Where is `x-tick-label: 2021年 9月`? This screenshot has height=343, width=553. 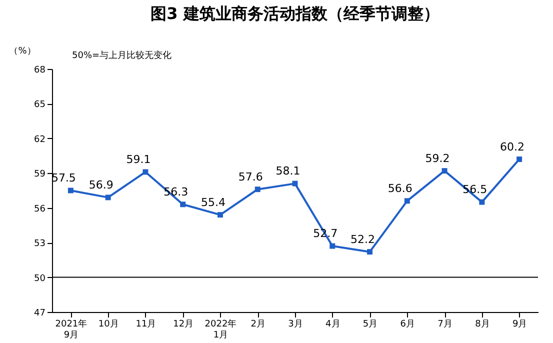
x-tick-label: 2021年 9月 is located at coordinates (71, 329).